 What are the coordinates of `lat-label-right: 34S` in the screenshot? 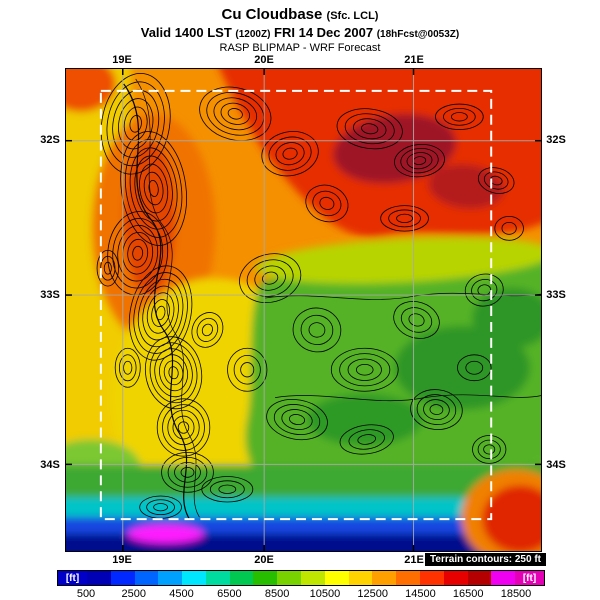 It's located at (556, 465).